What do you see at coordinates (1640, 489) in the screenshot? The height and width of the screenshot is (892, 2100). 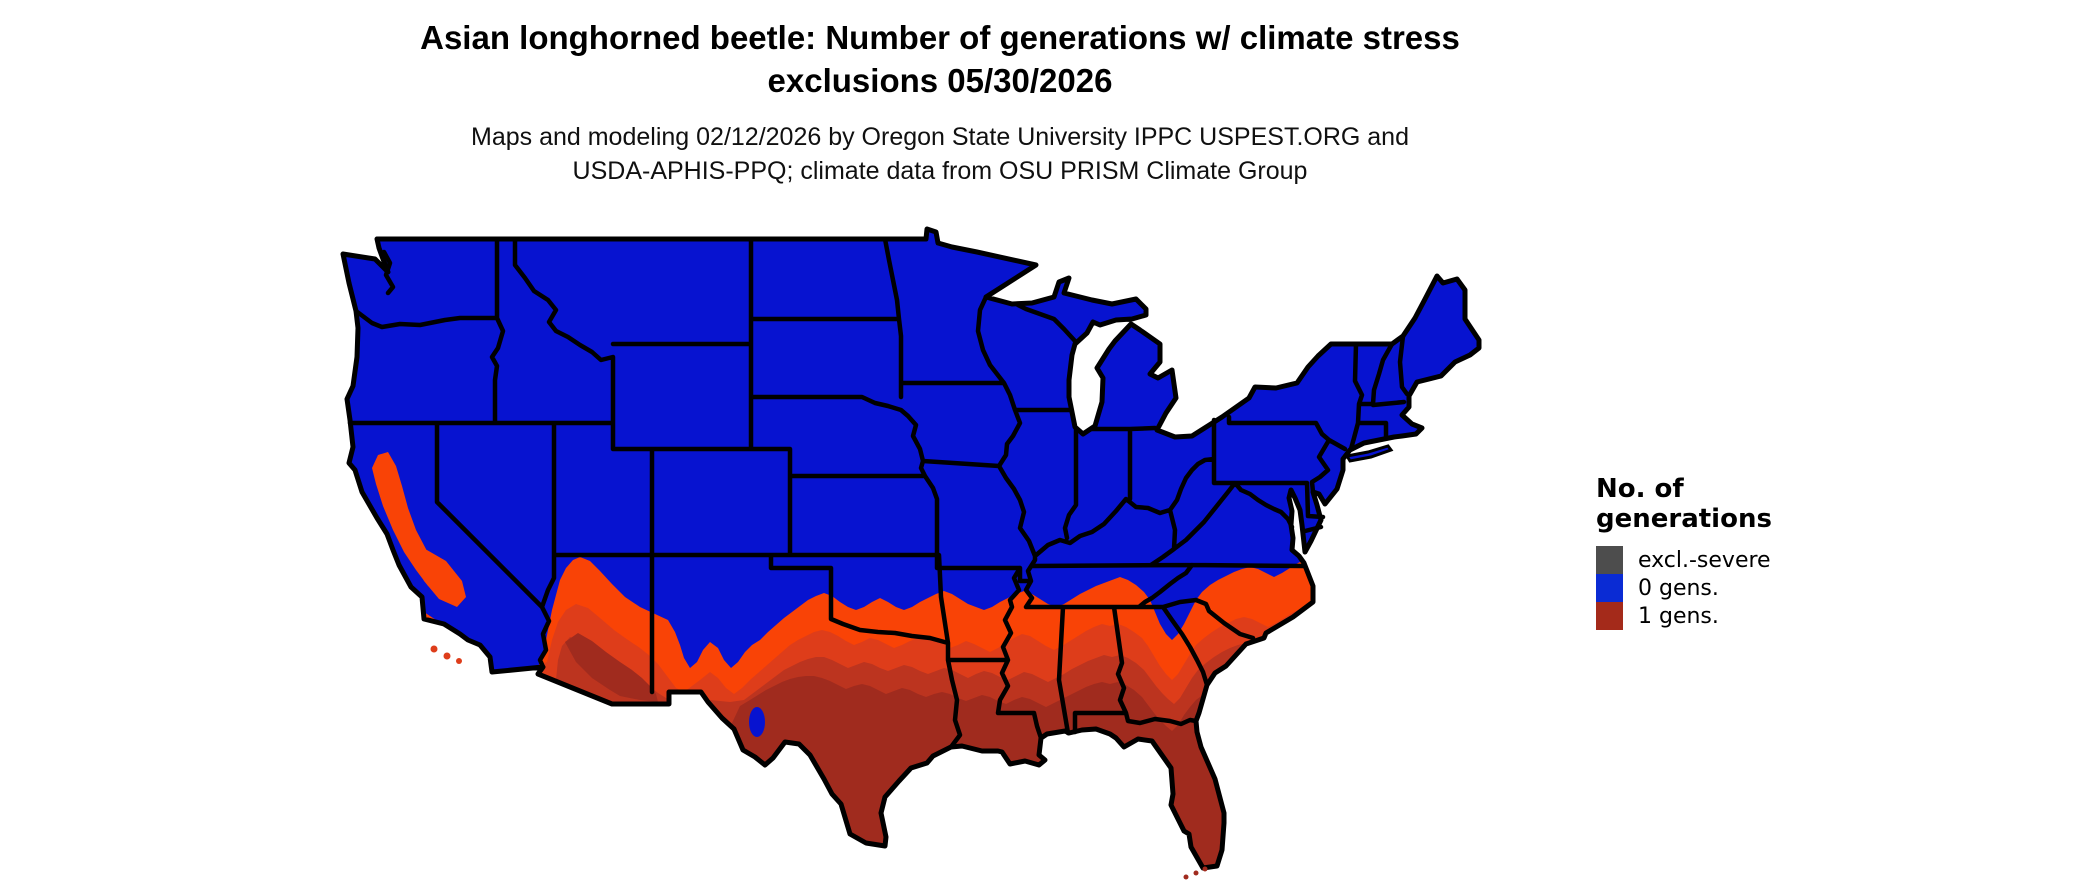 I see `legend-title-line1: No. of` at bounding box center [1640, 489].